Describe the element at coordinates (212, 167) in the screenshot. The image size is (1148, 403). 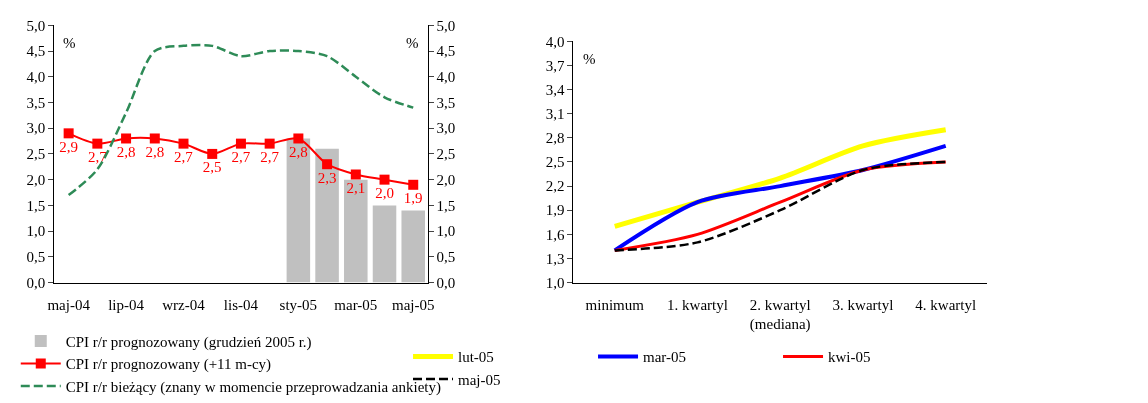
I see `data-label: 2,5` at that location.